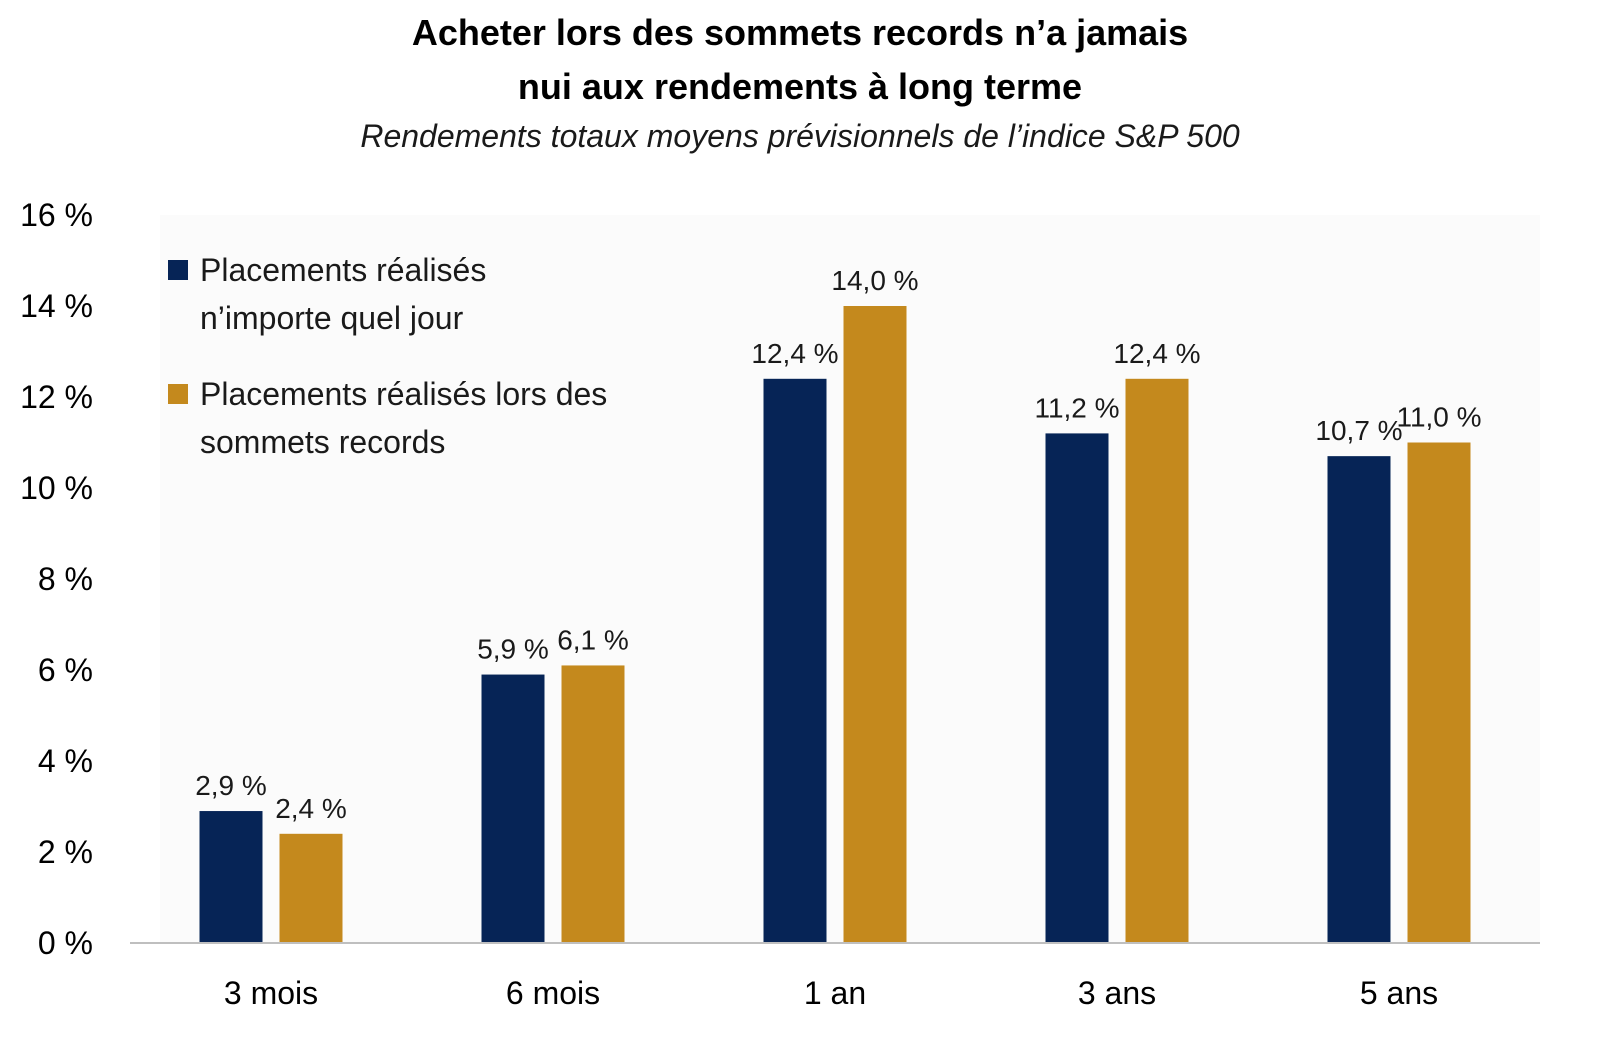  What do you see at coordinates (794, 353) in the screenshot?
I see `data-label-series-1-3: 12,4 %` at bounding box center [794, 353].